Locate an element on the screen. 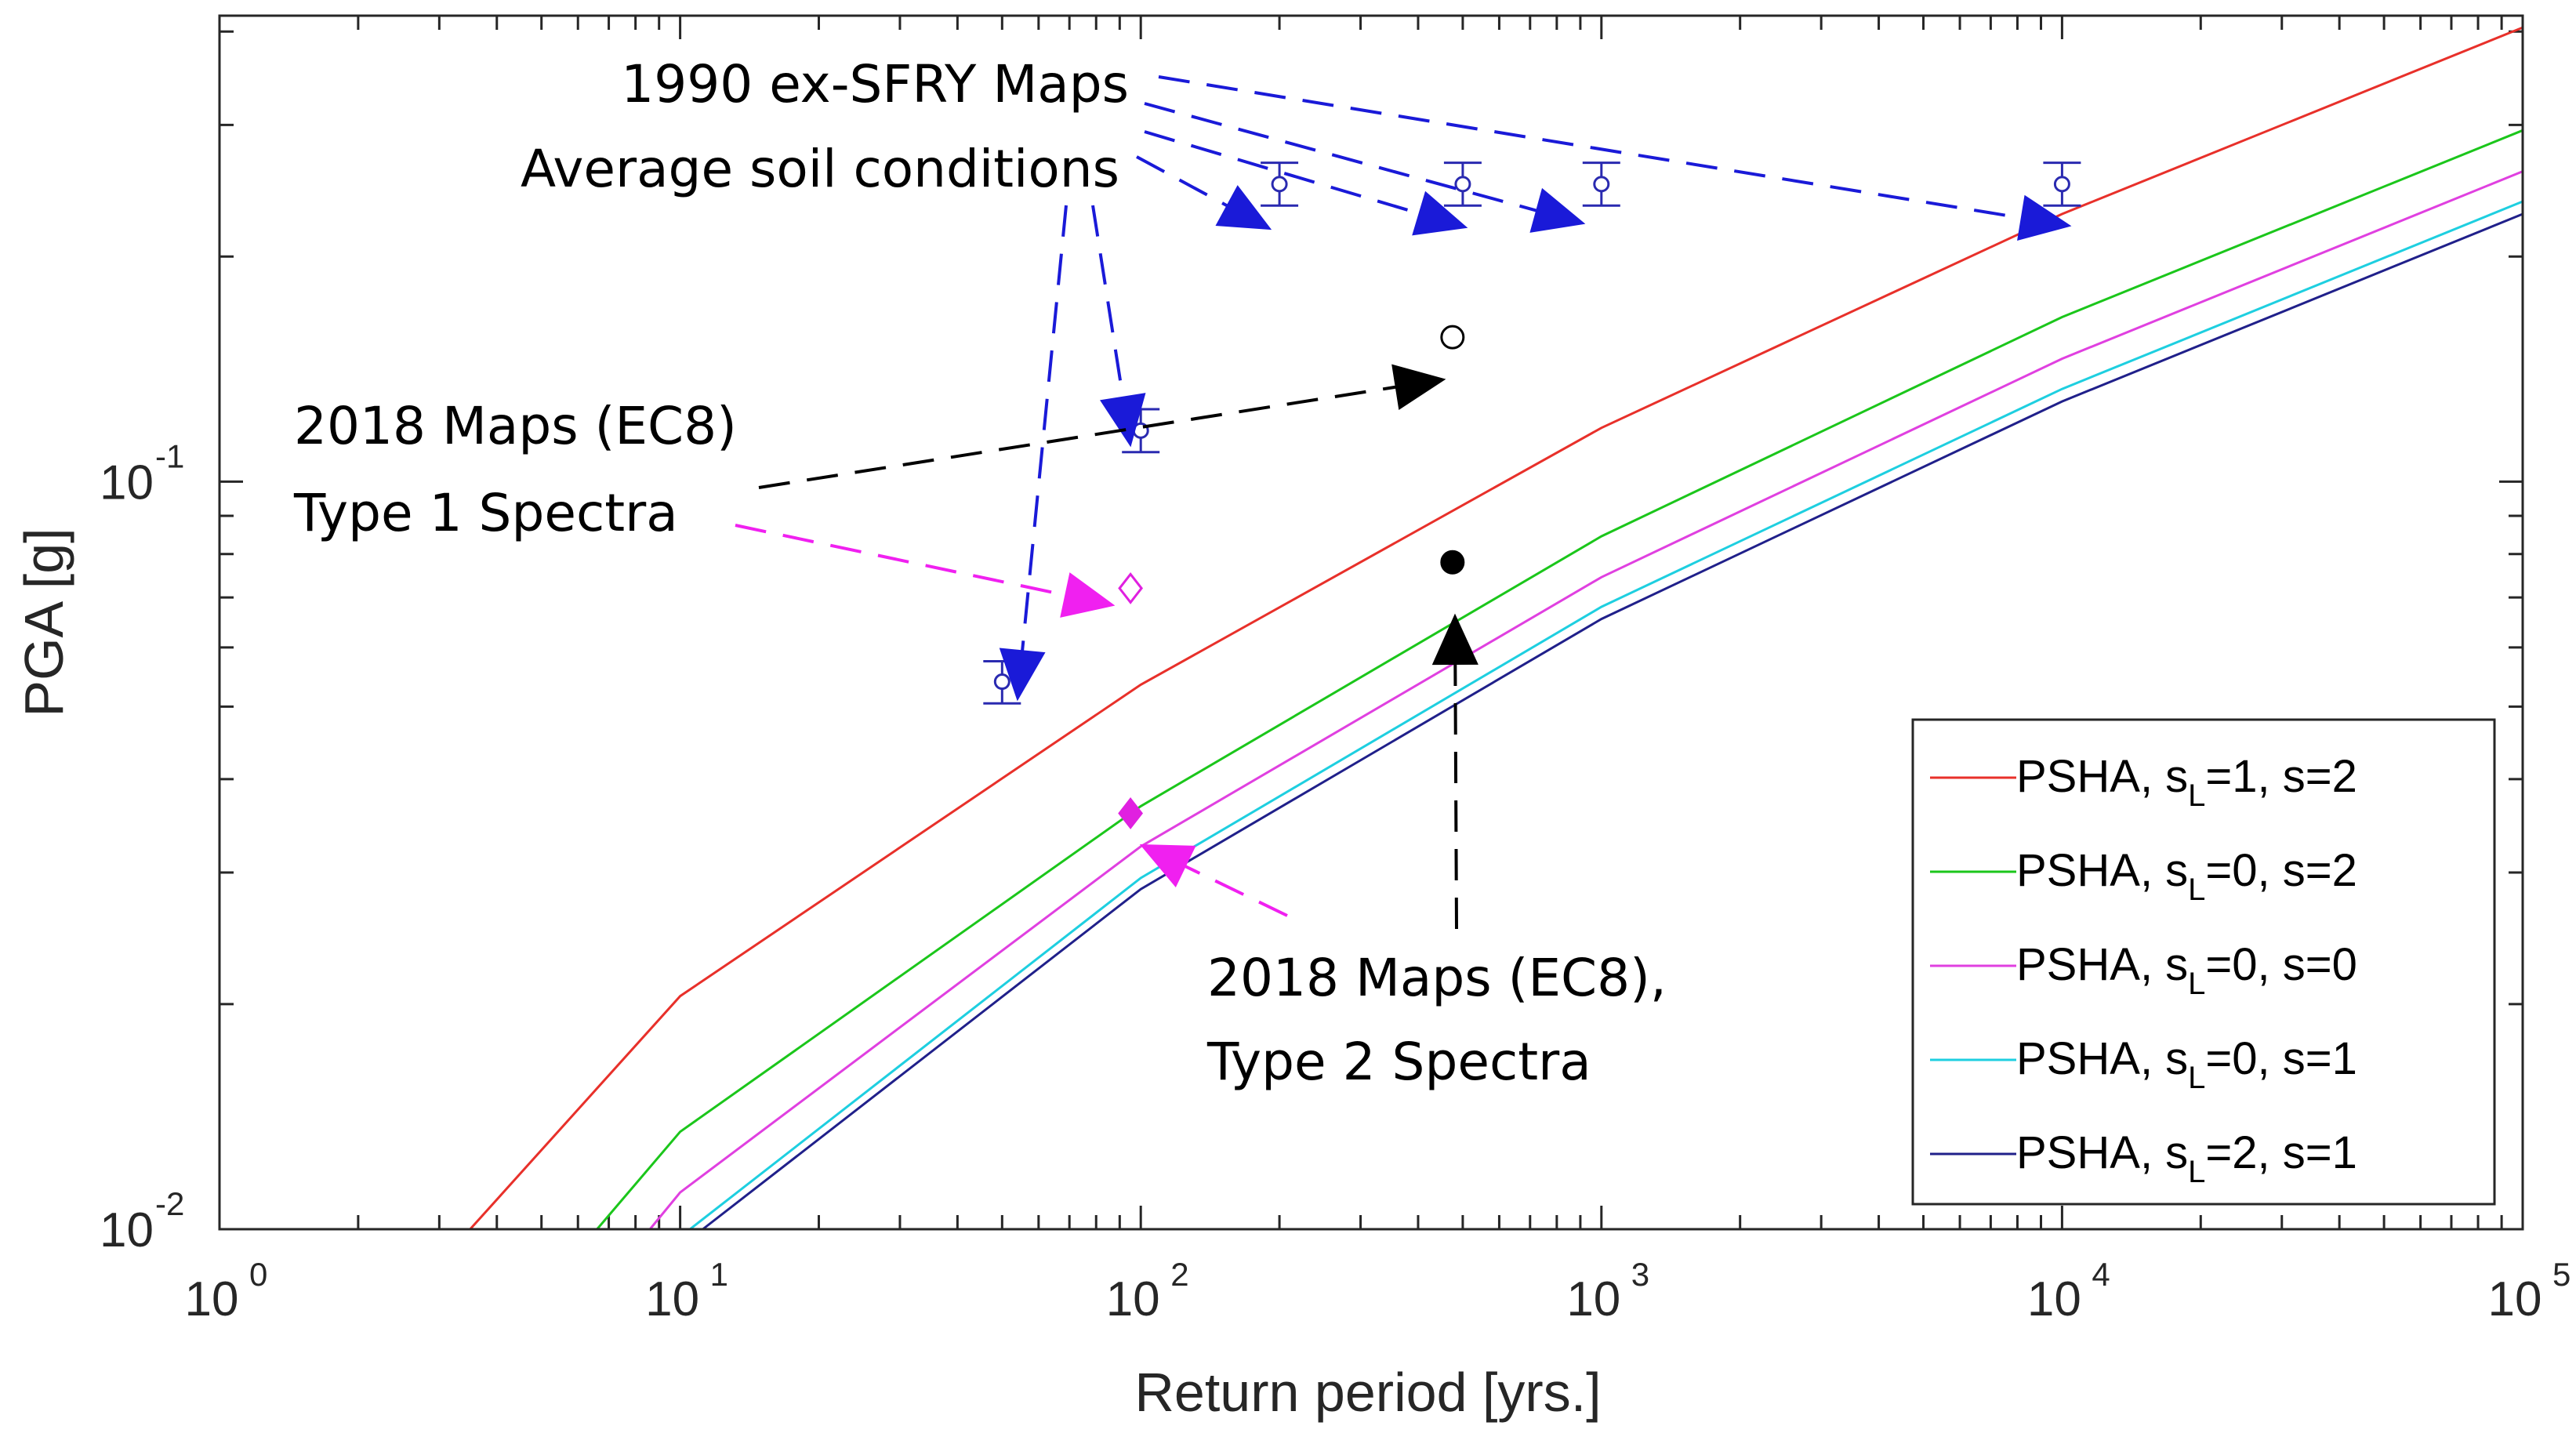  arrow-type2-95-head is located at coordinates (1167, 866).